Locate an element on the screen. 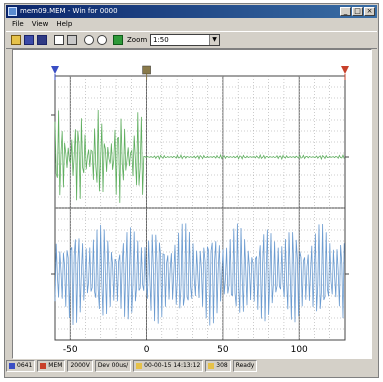 The height and width of the screenshot is (382, 383). count-icon is located at coordinates (211, 366).